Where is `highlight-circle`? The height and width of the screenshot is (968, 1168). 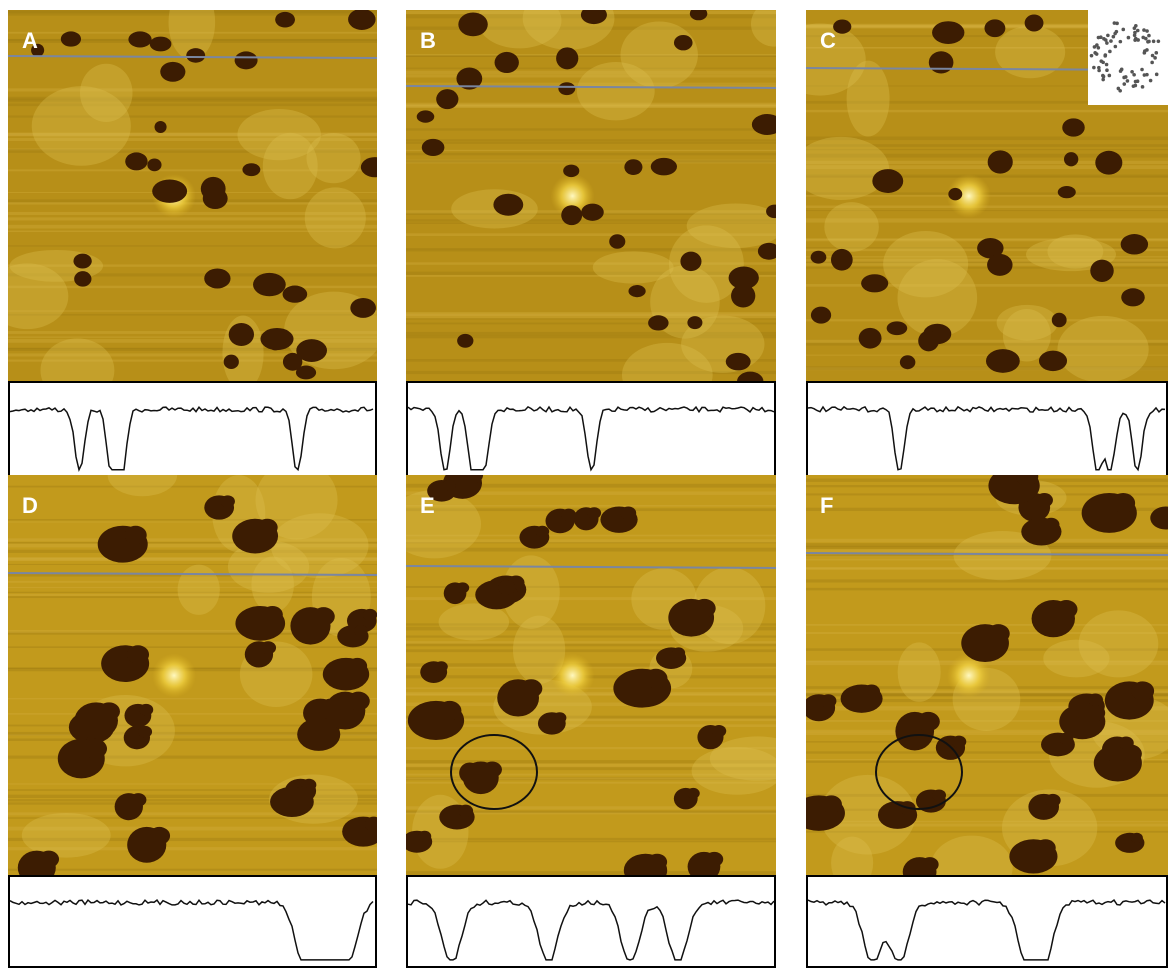
highlight-circle is located at coordinates (919, 772).